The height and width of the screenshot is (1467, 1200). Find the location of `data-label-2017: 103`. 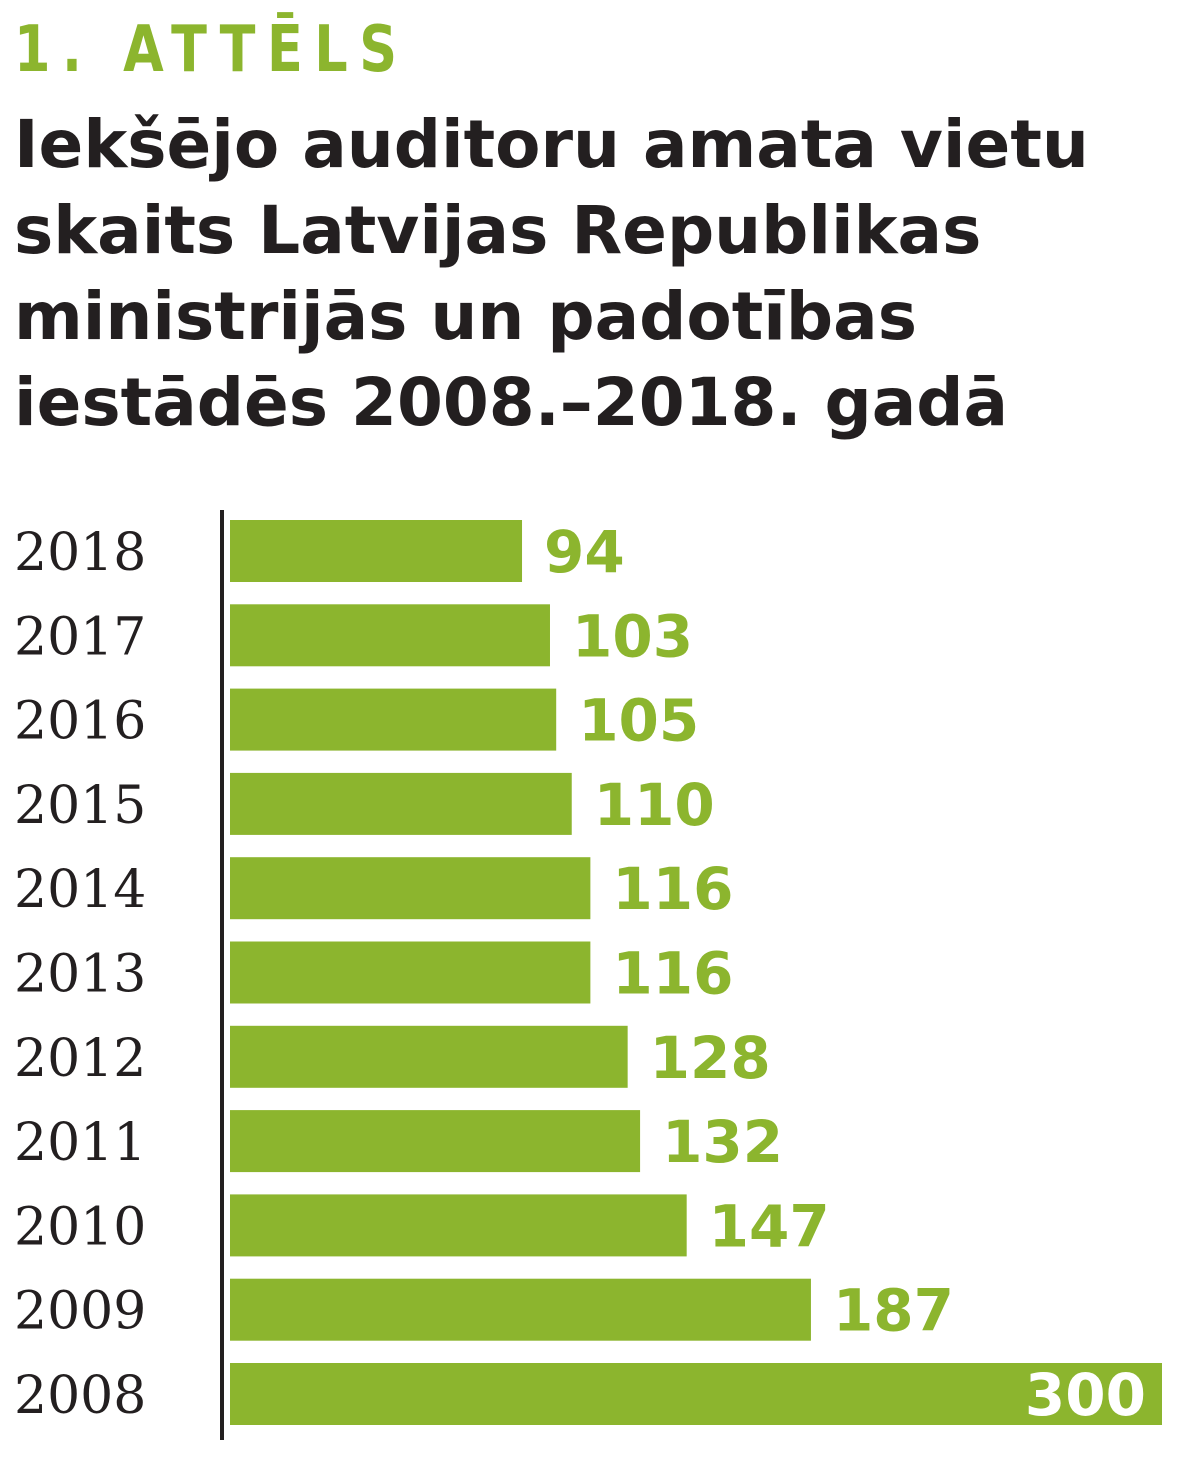

data-label-2017: 103 is located at coordinates (632, 636).